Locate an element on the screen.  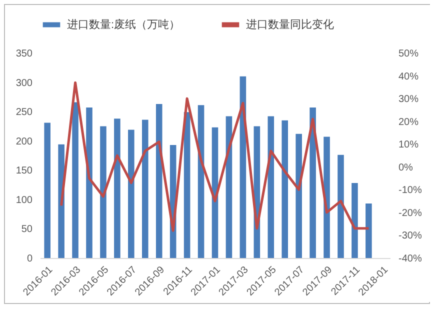
y-tick-label: 300 is located at coordinates (24, 83).